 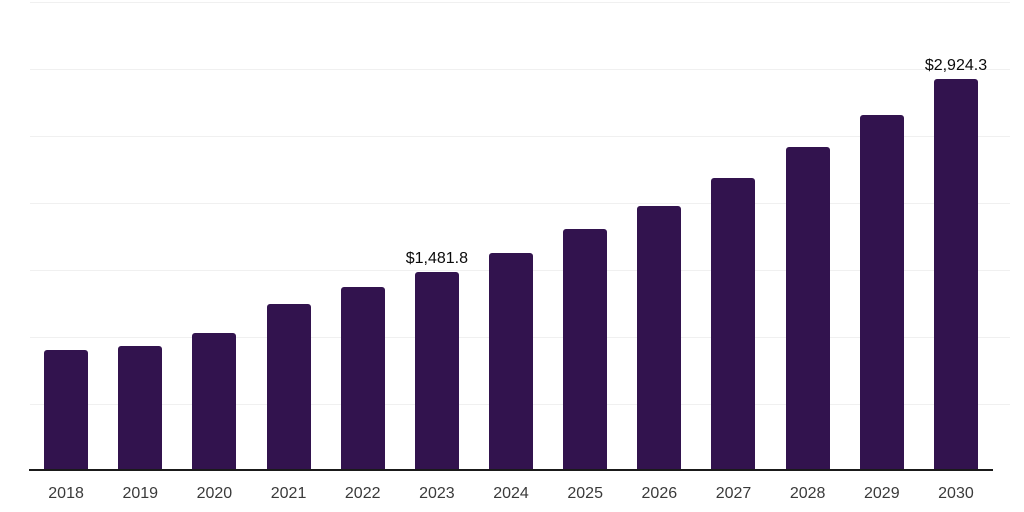 What do you see at coordinates (511, 470) in the screenshot?
I see `x-axis-line` at bounding box center [511, 470].